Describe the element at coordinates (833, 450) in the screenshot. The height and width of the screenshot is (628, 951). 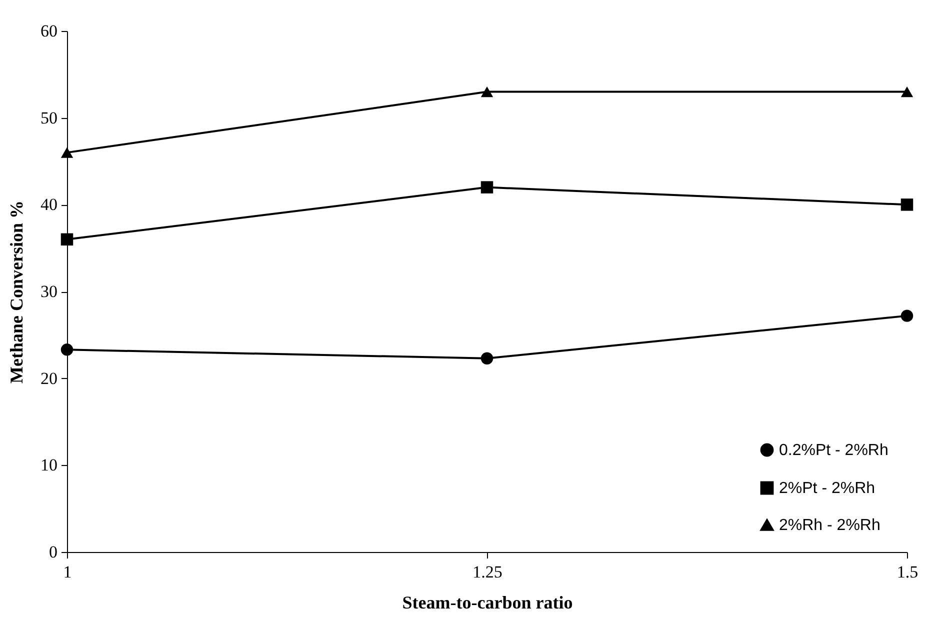
I see `legend-label: 0.2%Pt - 2%Rh` at that location.